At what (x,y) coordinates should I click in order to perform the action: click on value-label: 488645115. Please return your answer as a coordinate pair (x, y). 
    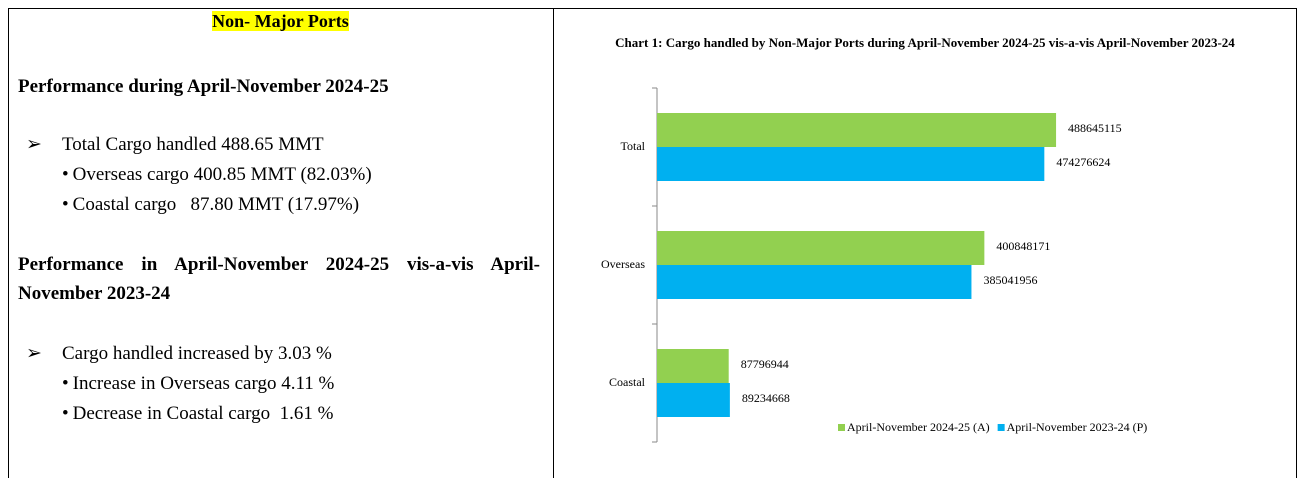
    Looking at the image, I should click on (1095, 128).